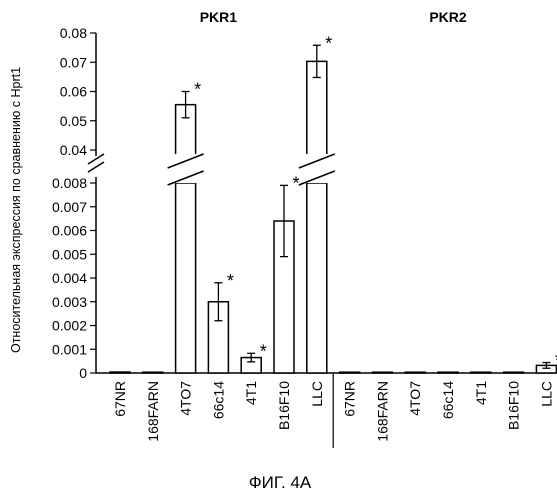 The height and width of the screenshot is (500, 557). I want to click on y-tick-label: 0.002, so click(69, 326).